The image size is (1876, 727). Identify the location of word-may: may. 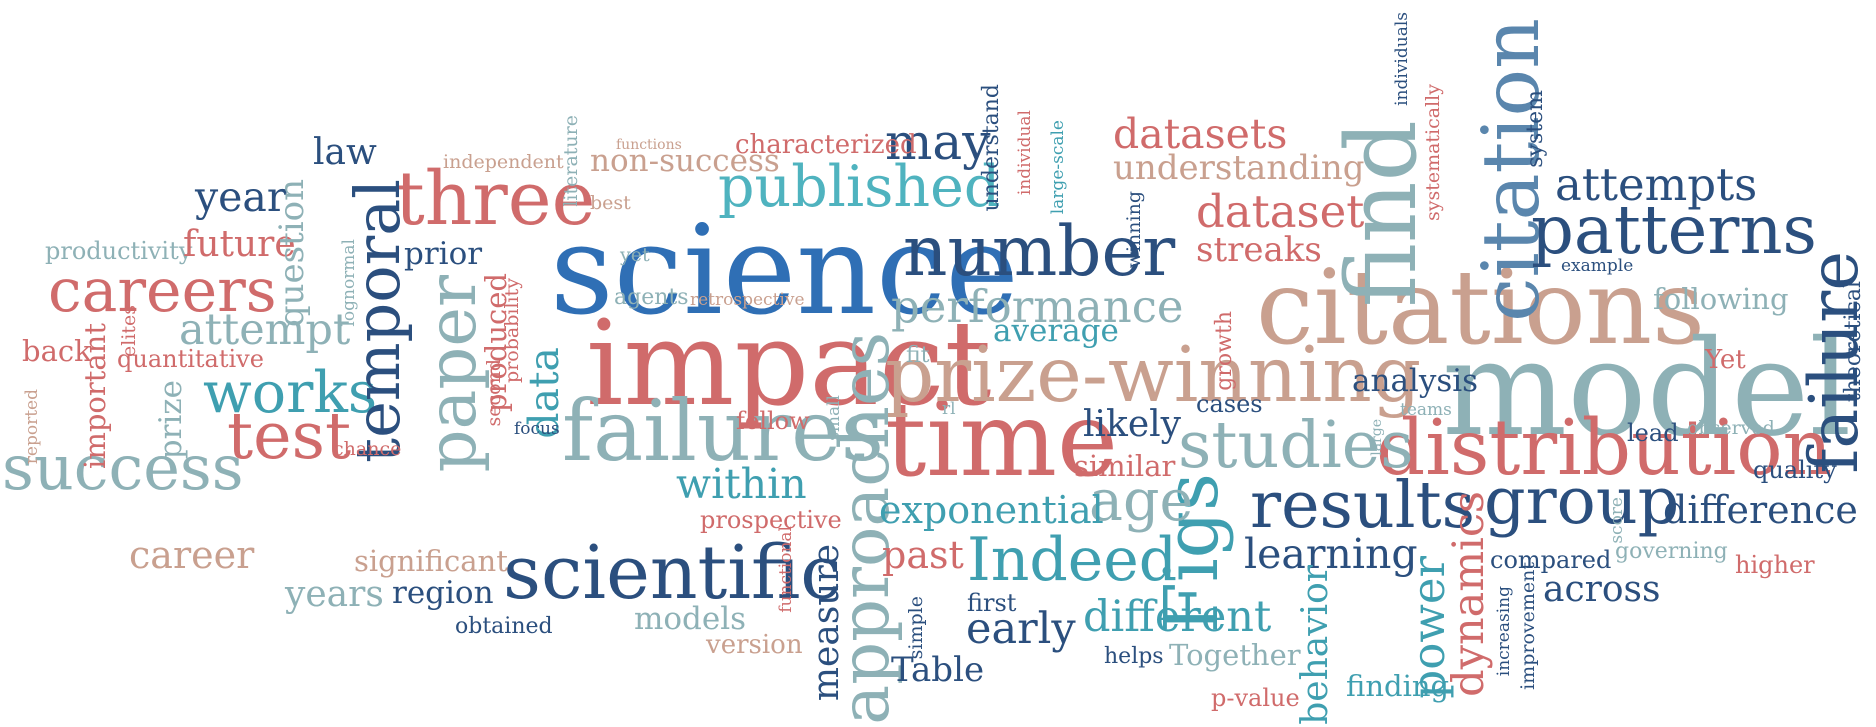
(938, 142).